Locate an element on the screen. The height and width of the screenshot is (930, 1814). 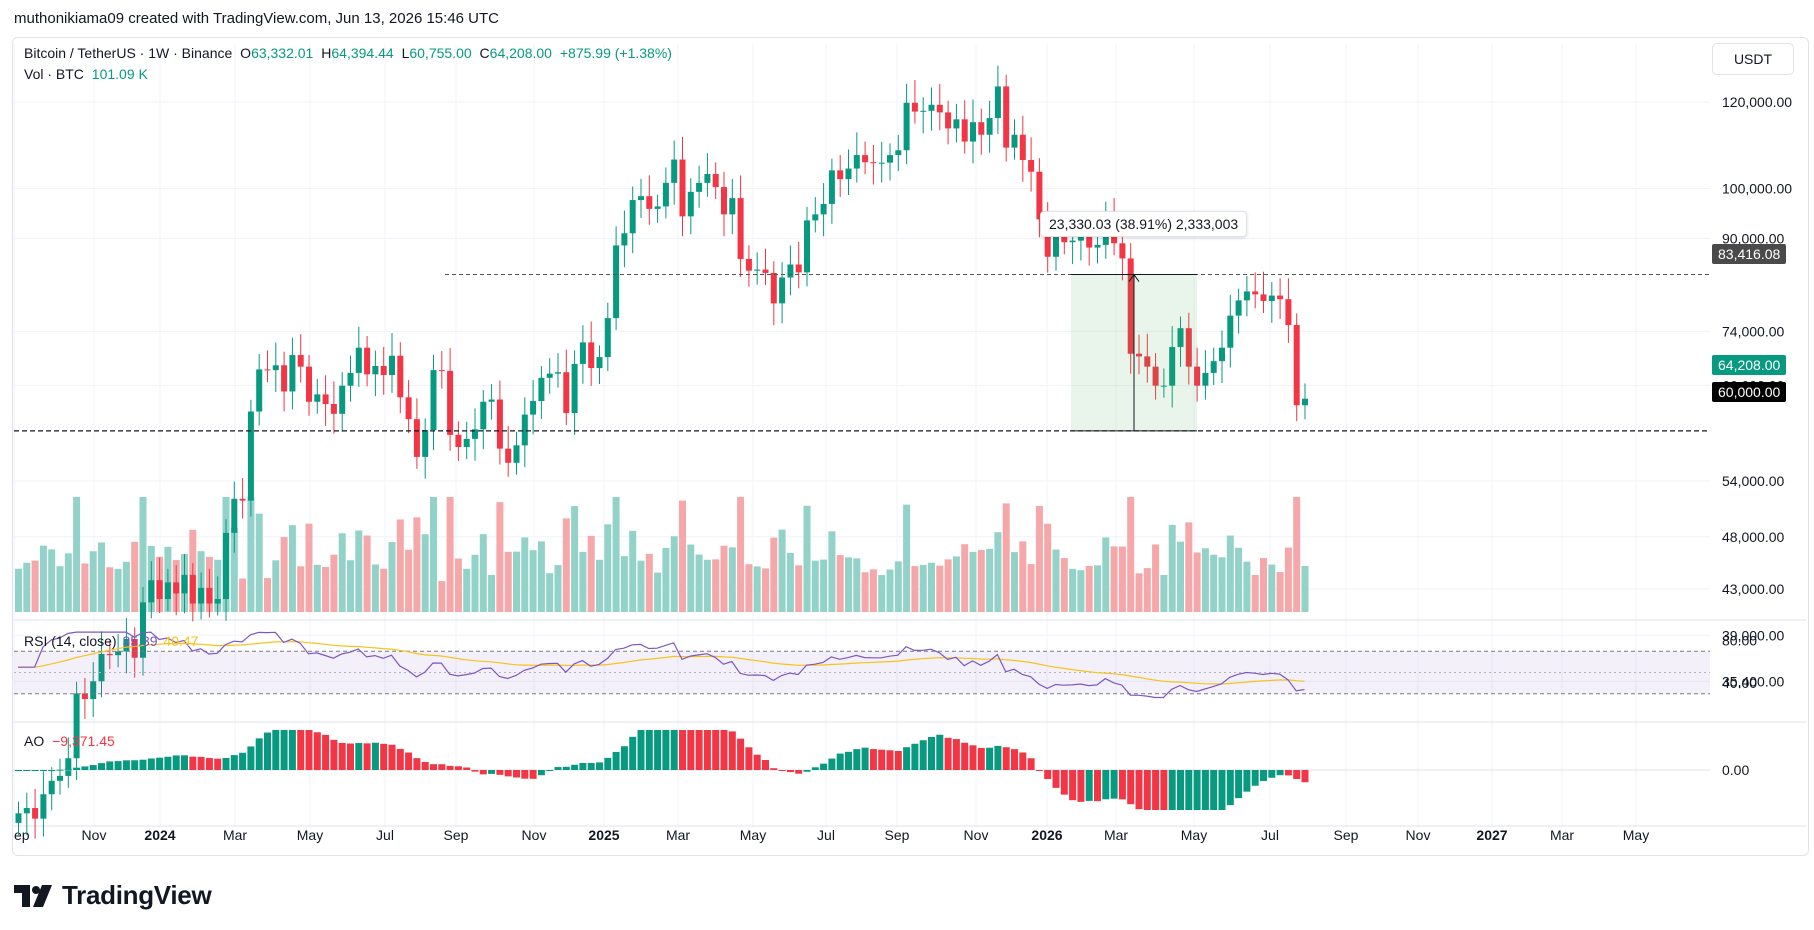
volume-label: Vol · BTC is located at coordinates (54, 74).